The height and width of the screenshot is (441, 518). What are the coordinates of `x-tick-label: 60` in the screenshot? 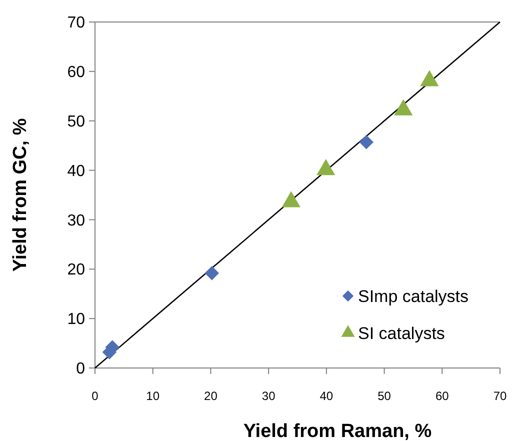 It's located at (442, 396).